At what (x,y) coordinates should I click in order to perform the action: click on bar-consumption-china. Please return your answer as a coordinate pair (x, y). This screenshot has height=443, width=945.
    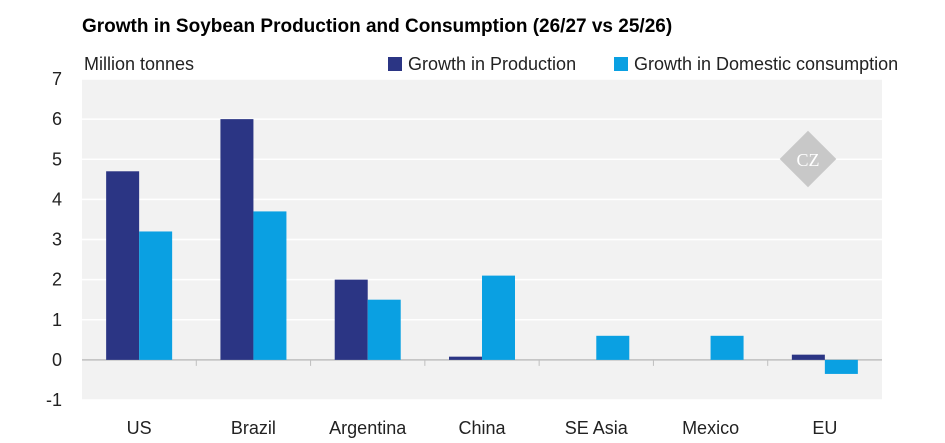
    Looking at the image, I should click on (498, 317).